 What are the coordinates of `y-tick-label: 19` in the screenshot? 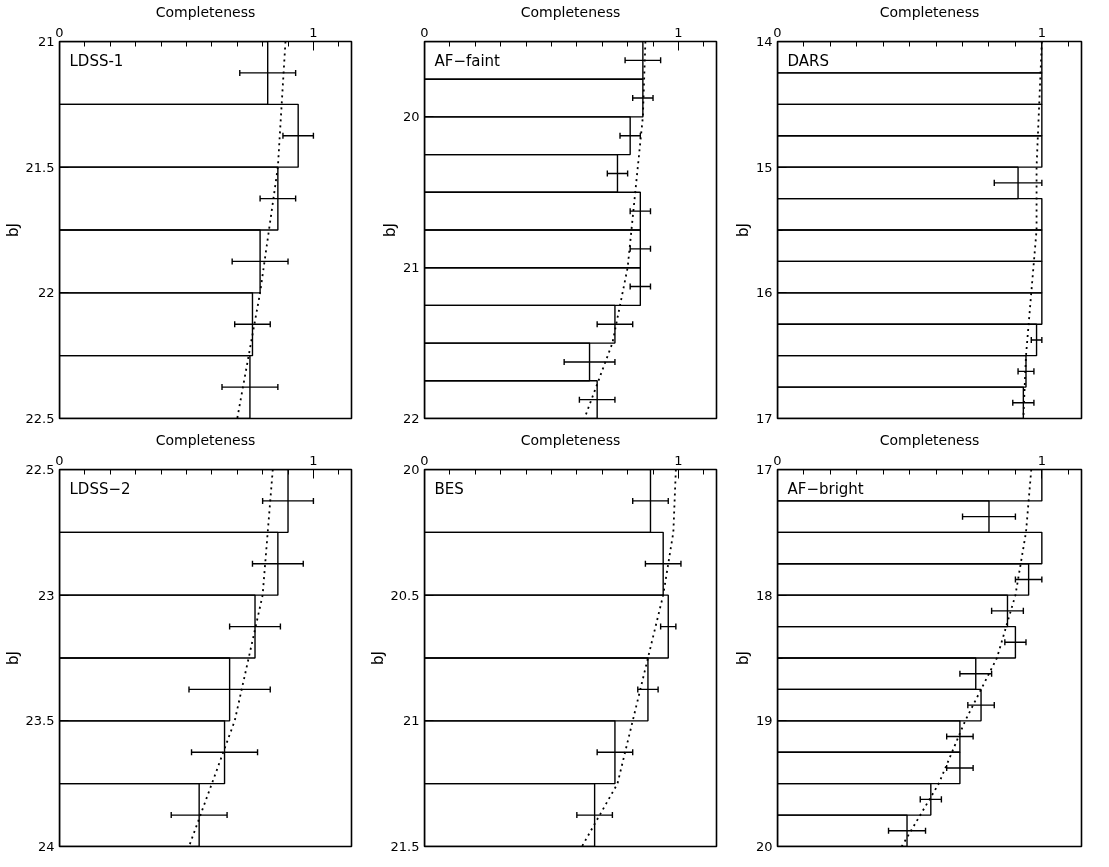 It's located at (764, 721).